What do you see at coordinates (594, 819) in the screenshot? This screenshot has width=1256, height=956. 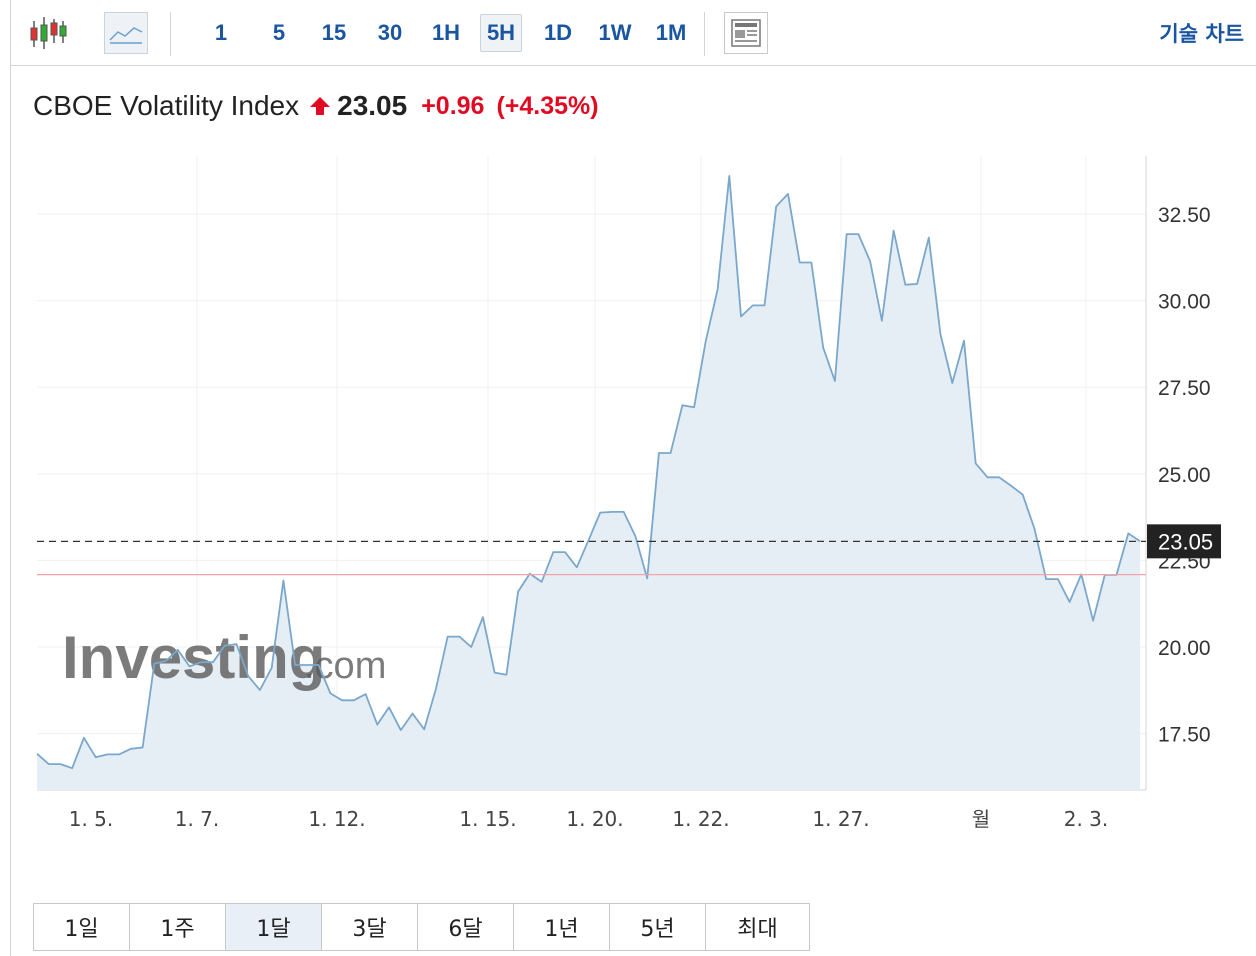 I see `x-tick-label: 1. 20.` at bounding box center [594, 819].